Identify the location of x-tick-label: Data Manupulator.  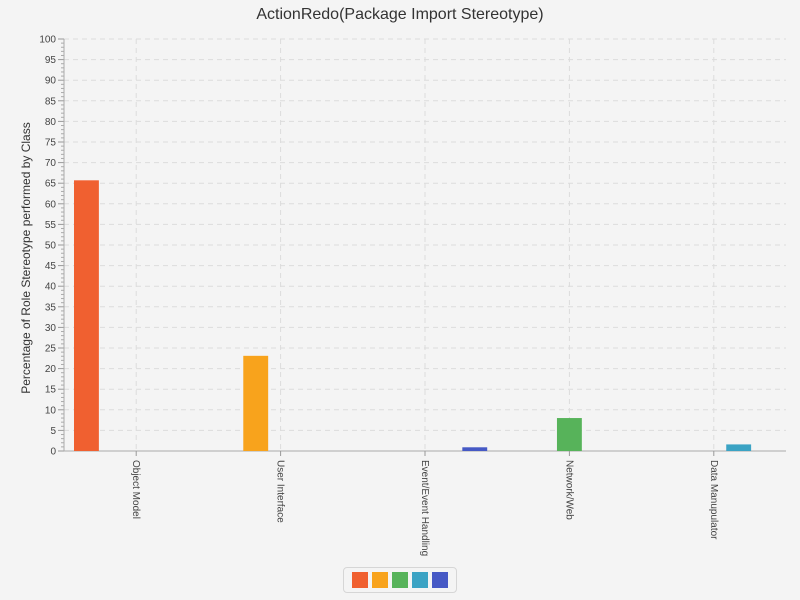
(713, 500).